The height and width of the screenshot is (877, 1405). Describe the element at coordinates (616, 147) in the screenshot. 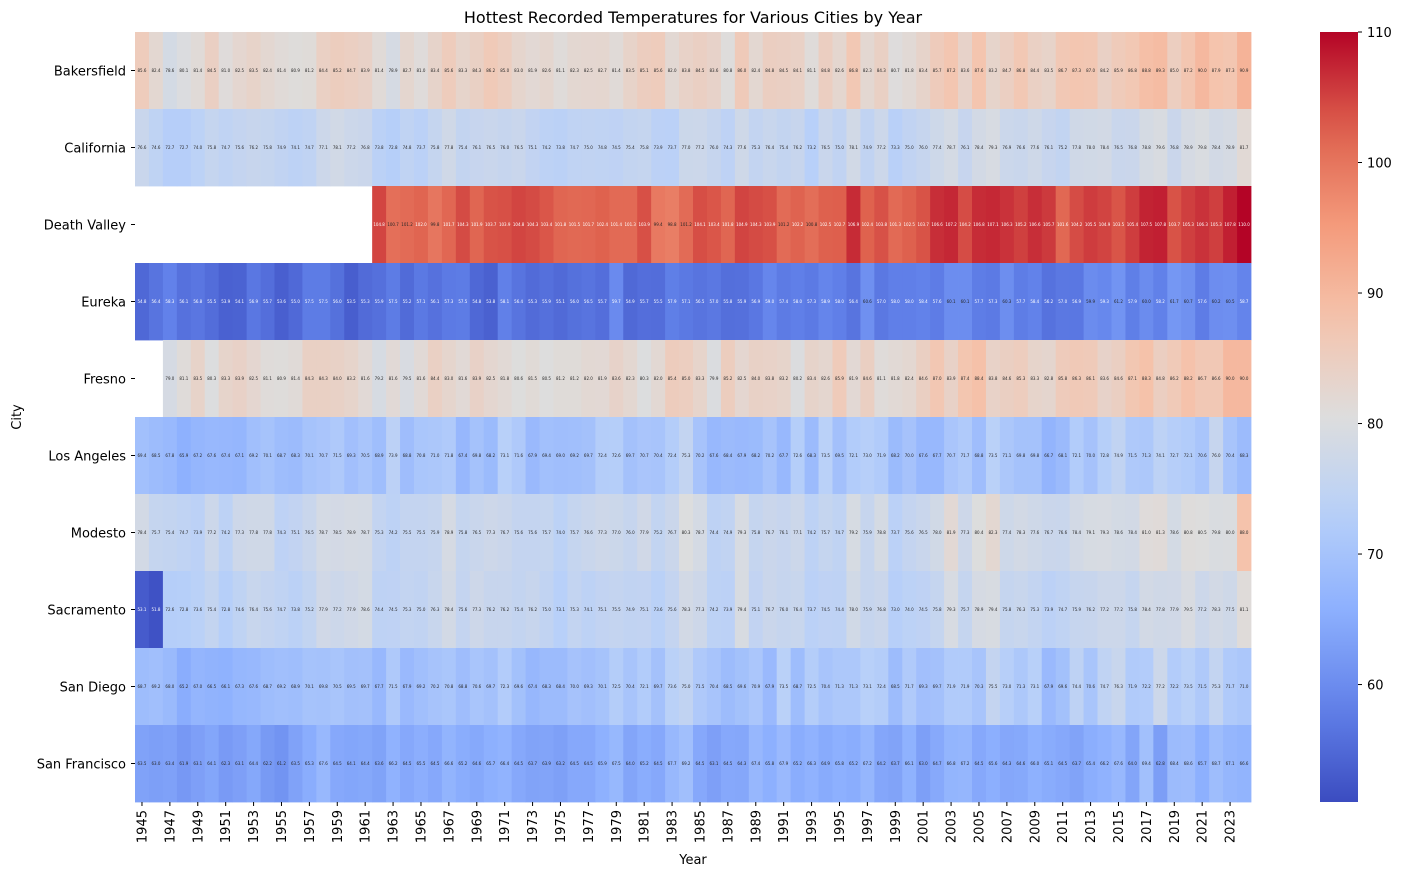

I see `cell-label: 74.5` at that location.